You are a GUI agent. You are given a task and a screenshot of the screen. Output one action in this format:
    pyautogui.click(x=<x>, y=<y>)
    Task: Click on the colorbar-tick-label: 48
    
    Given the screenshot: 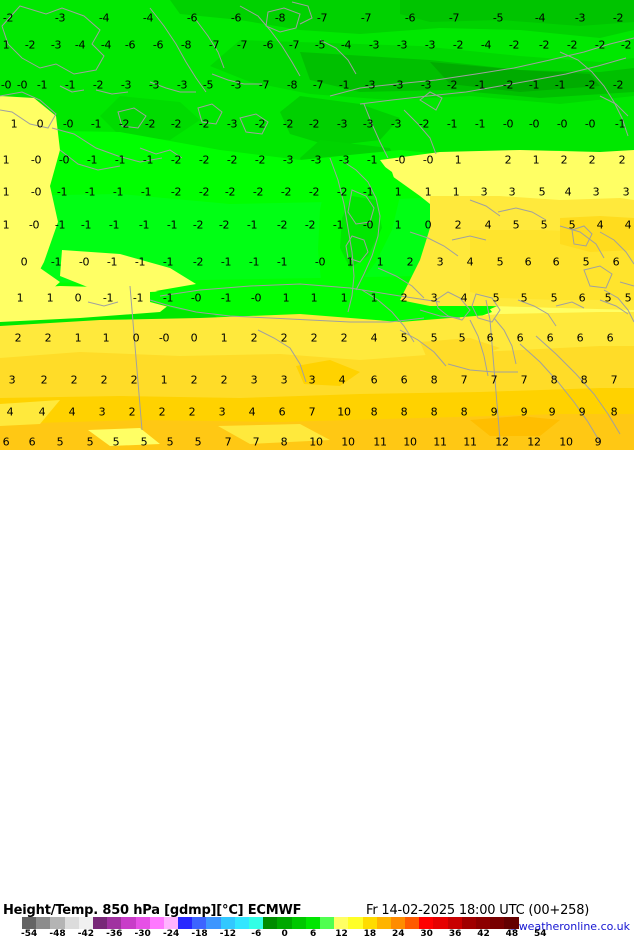 What is the action you would take?
    pyautogui.click(x=512, y=934)
    